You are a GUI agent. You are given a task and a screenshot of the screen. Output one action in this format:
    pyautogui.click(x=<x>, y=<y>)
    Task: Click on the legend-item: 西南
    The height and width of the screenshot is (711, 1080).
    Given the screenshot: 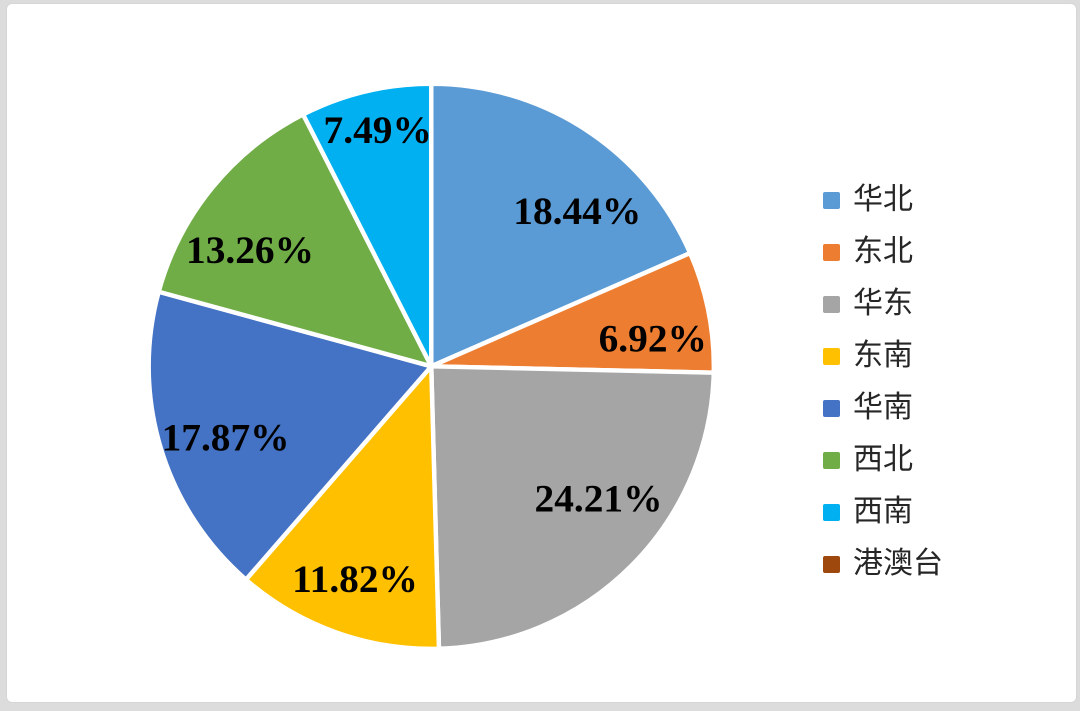 What is the action you would take?
    pyautogui.click(x=883, y=512)
    